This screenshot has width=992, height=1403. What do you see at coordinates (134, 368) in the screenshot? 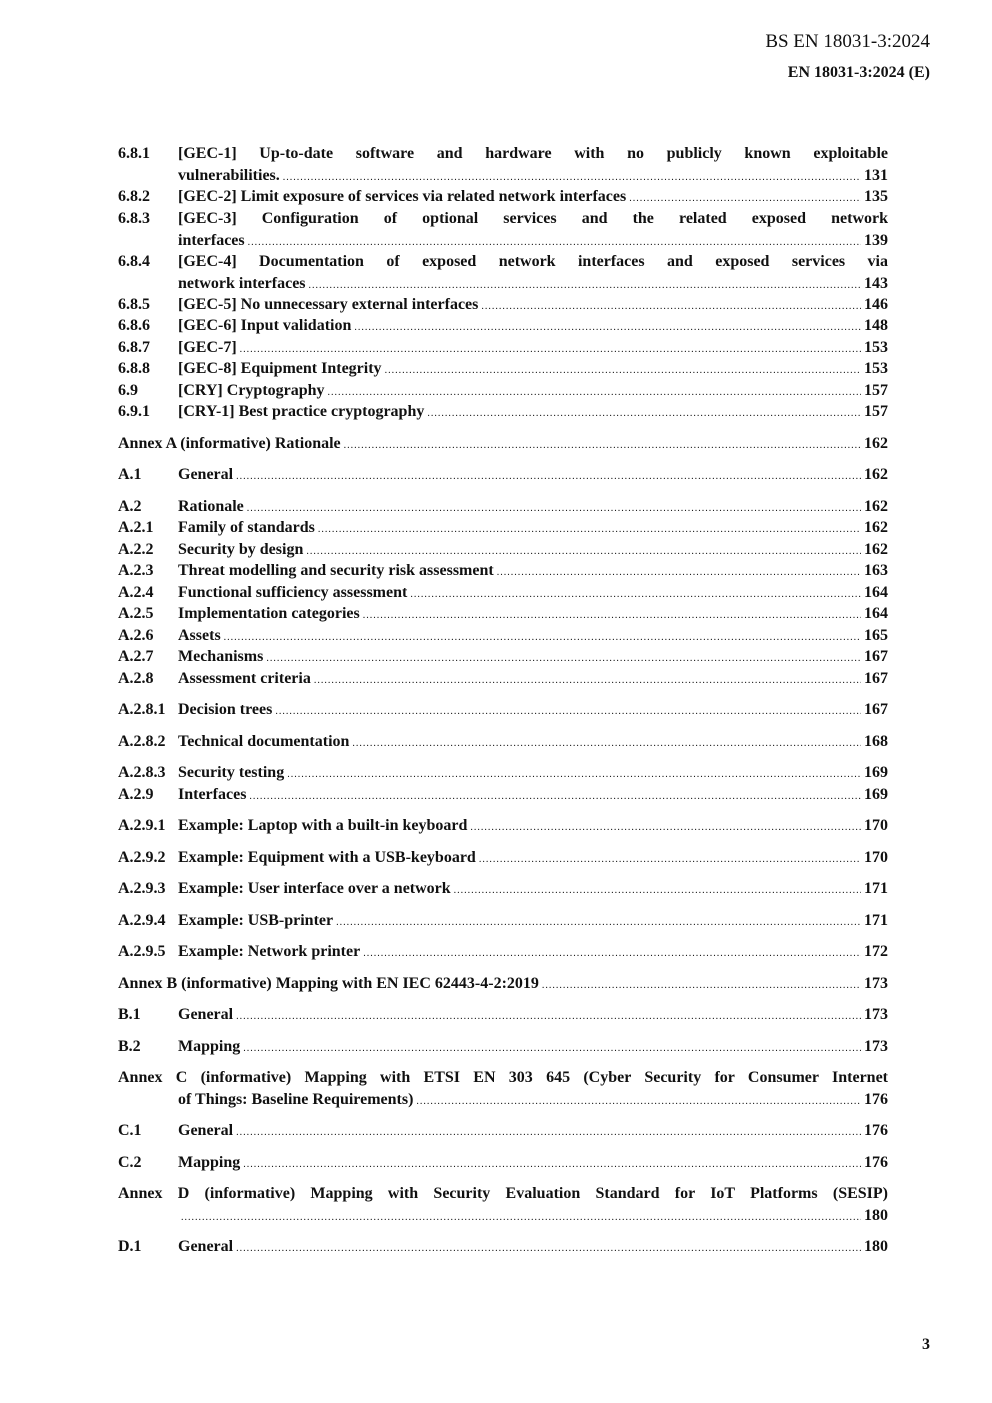
I see `toc-number: 6.8.8` at bounding box center [134, 368].